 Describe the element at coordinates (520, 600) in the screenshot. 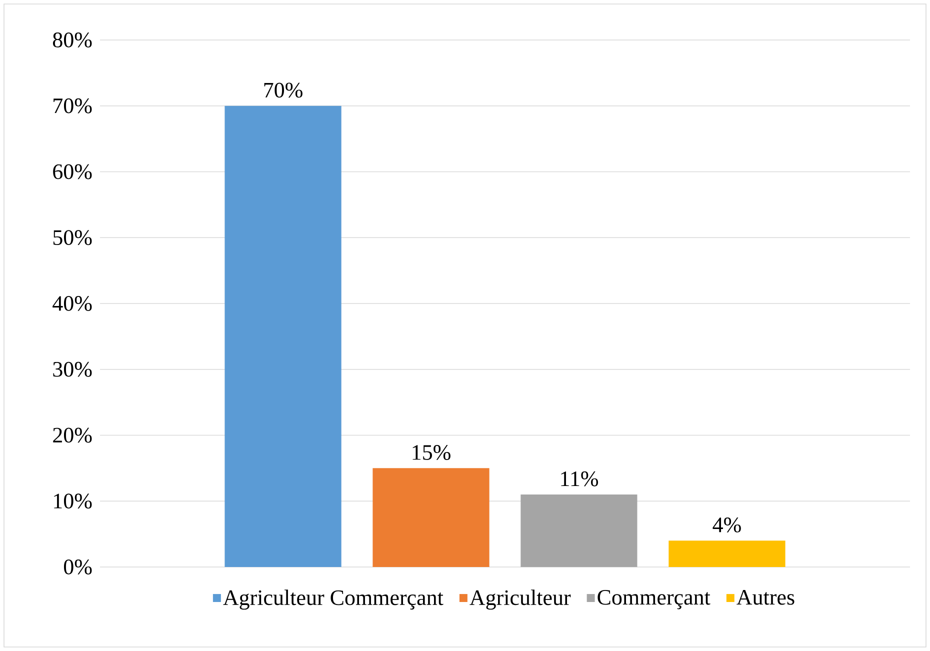

I see `legend-label: Agriculteur` at that location.